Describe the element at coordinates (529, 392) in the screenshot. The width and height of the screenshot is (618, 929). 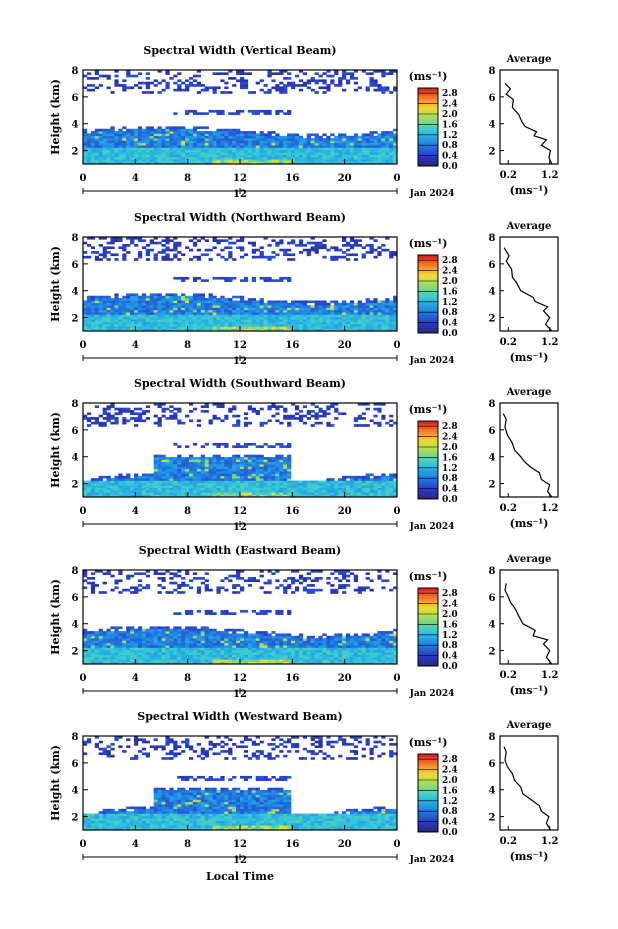
I see `profile-title: Average` at that location.